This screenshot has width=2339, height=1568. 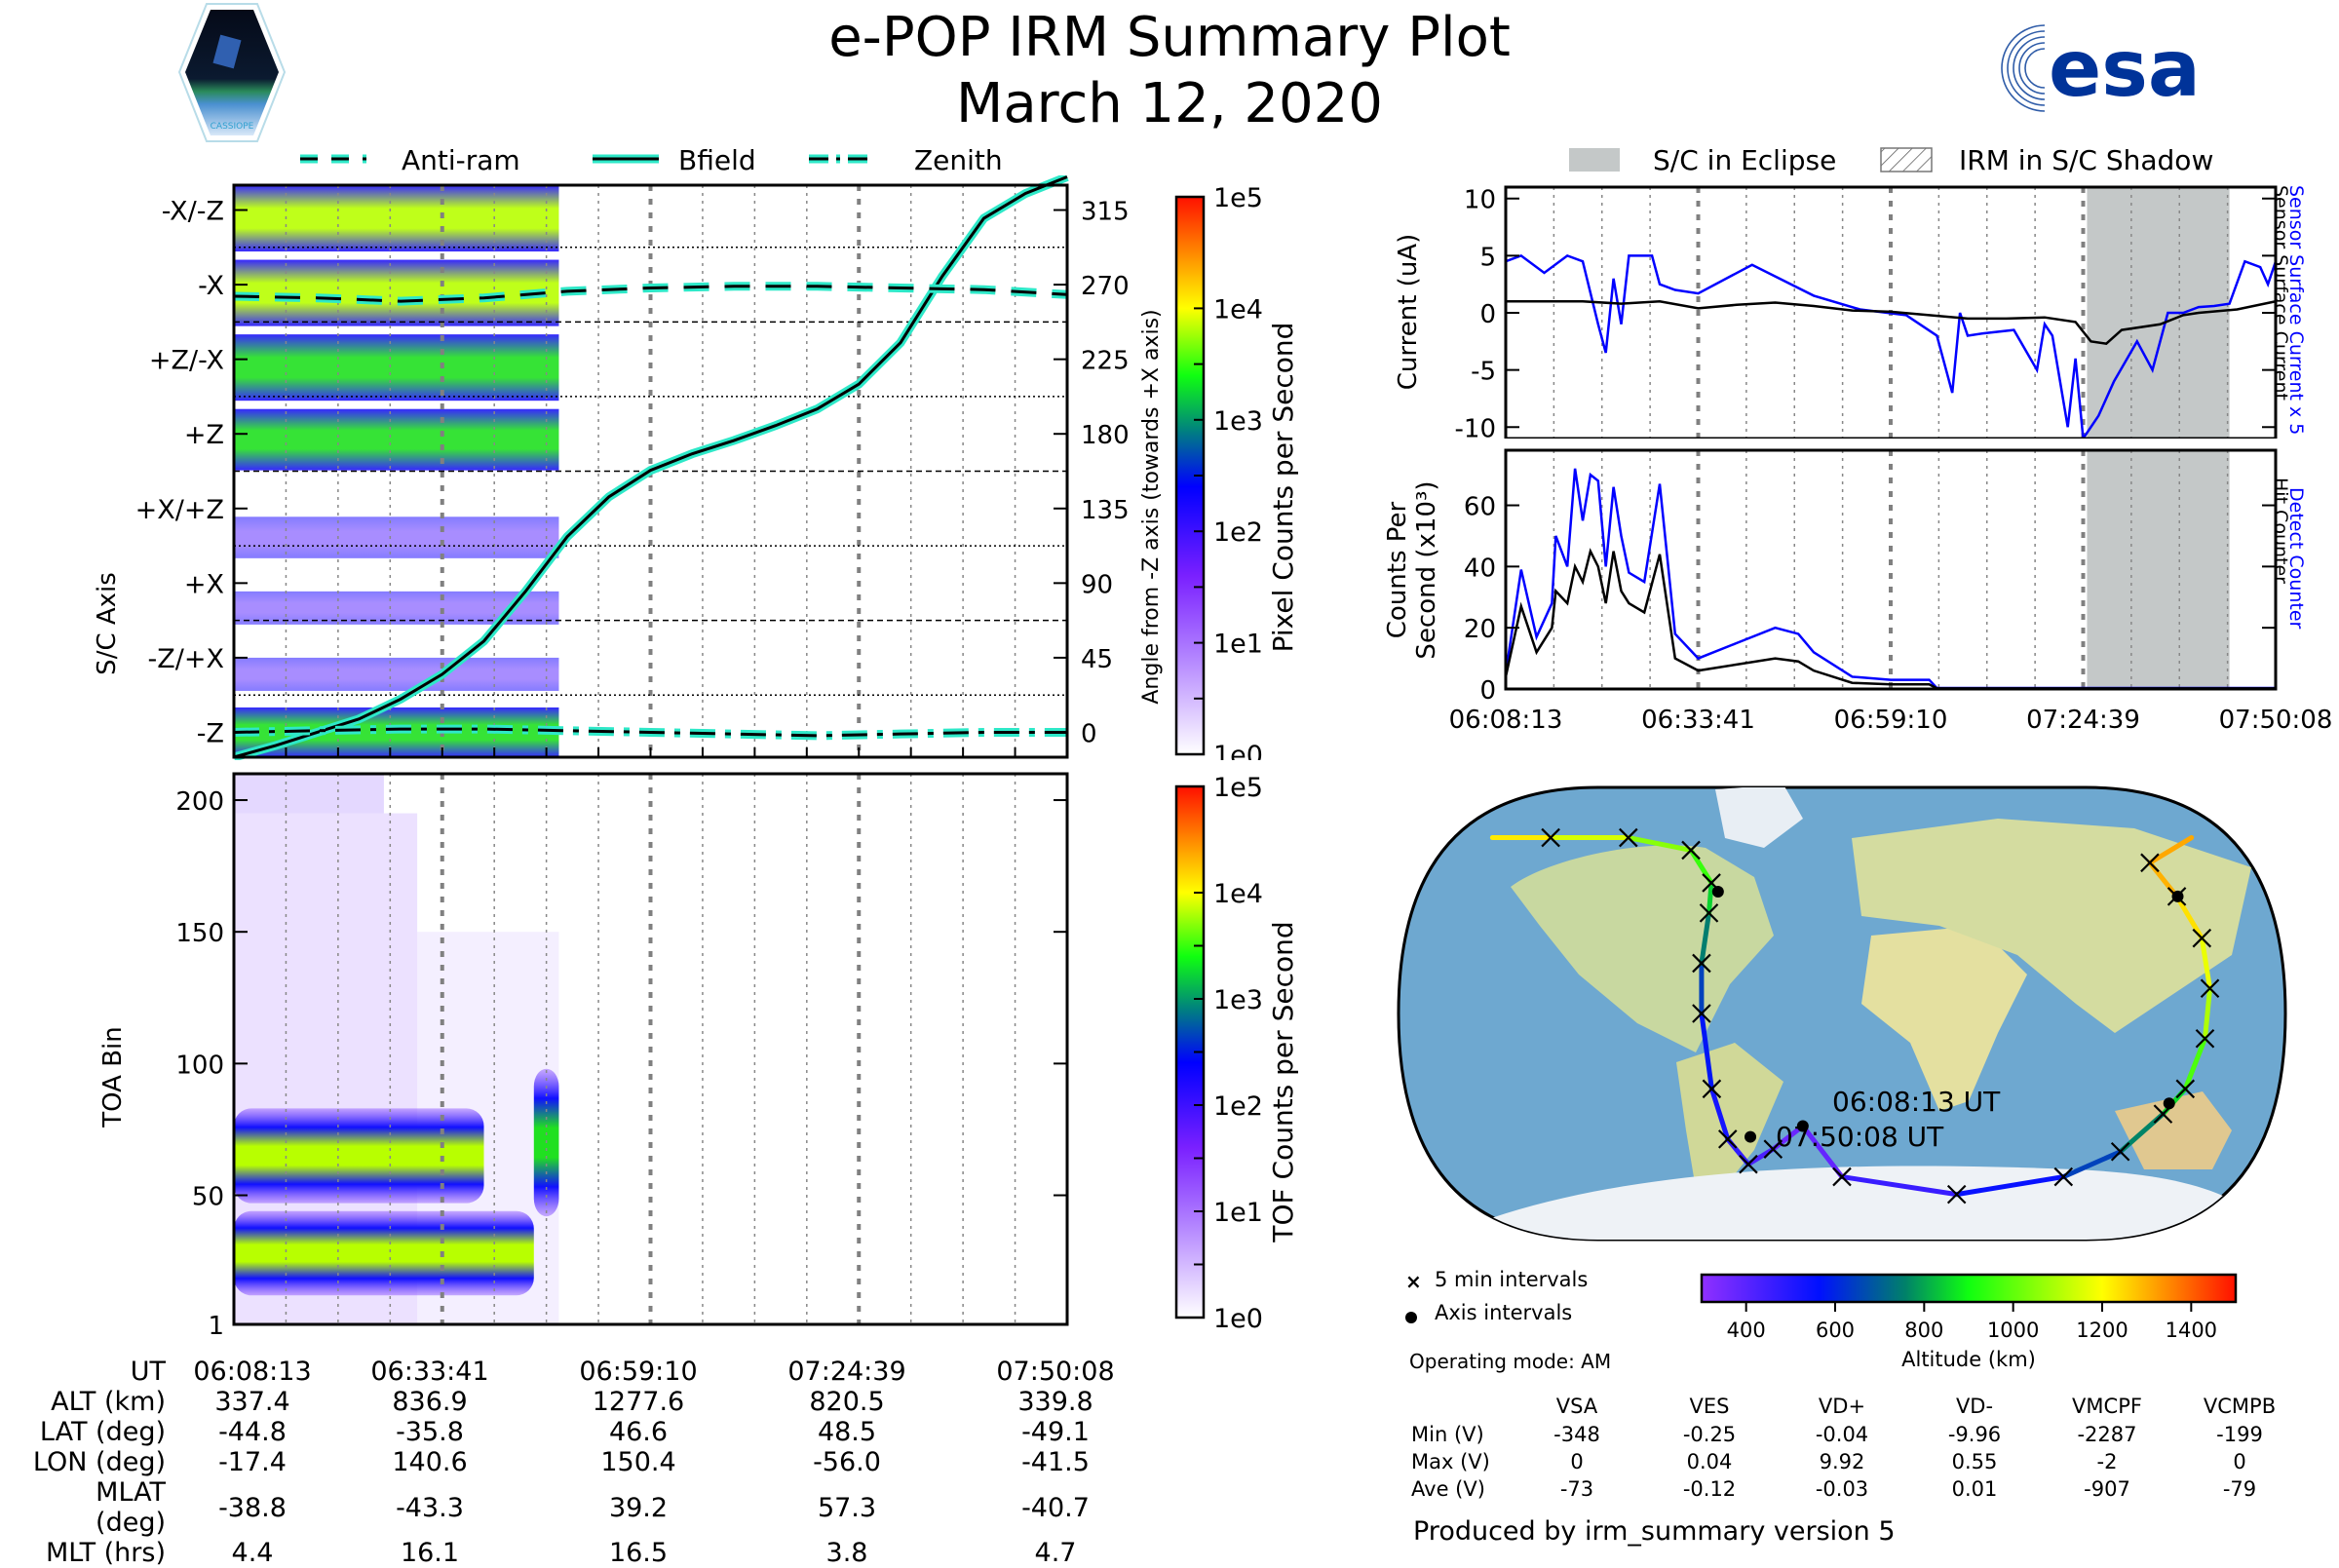 I want to click on ytick-label: -X, so click(x=211, y=286).